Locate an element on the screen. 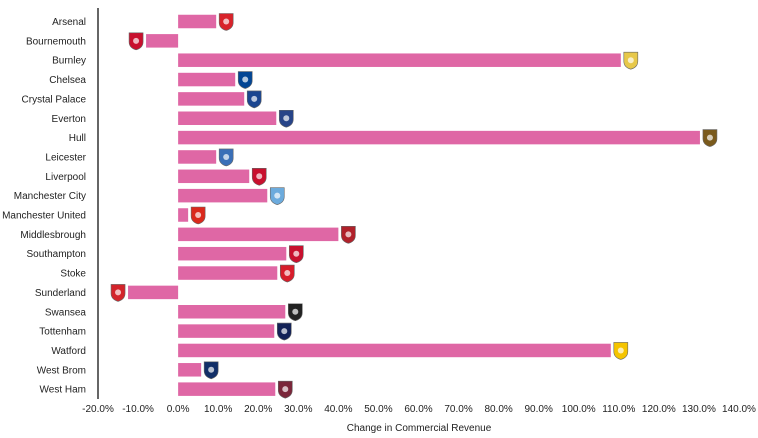 This screenshot has height=438, width=758. x-tick-label: 120.0% is located at coordinates (659, 409).